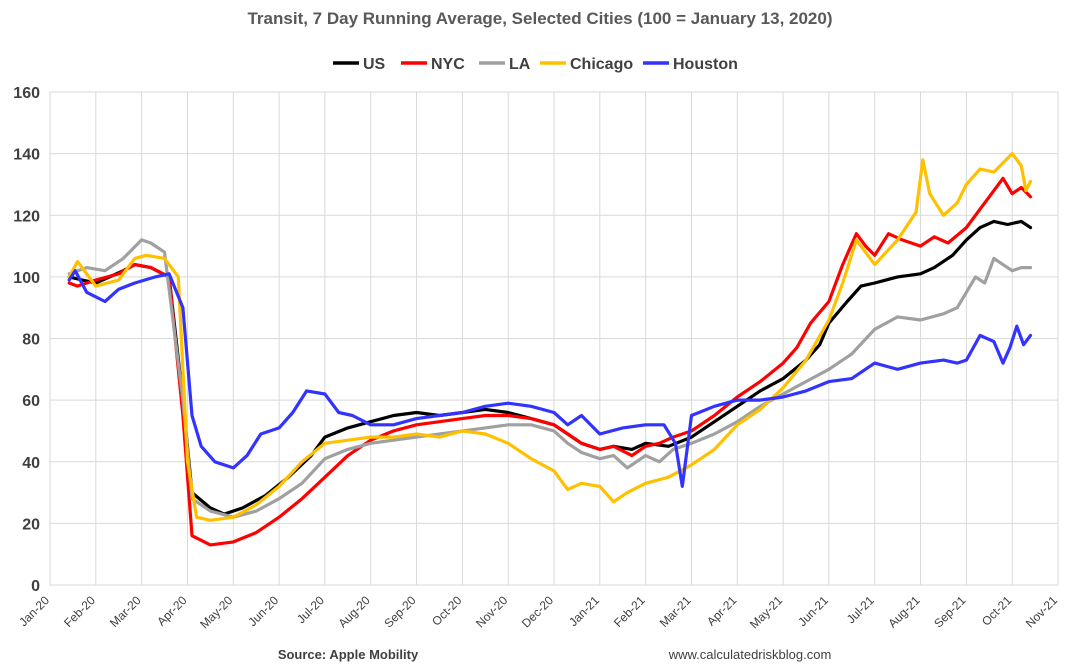  Describe the element at coordinates (35, 586) in the screenshot. I see `y-tick-label: 0` at that location.